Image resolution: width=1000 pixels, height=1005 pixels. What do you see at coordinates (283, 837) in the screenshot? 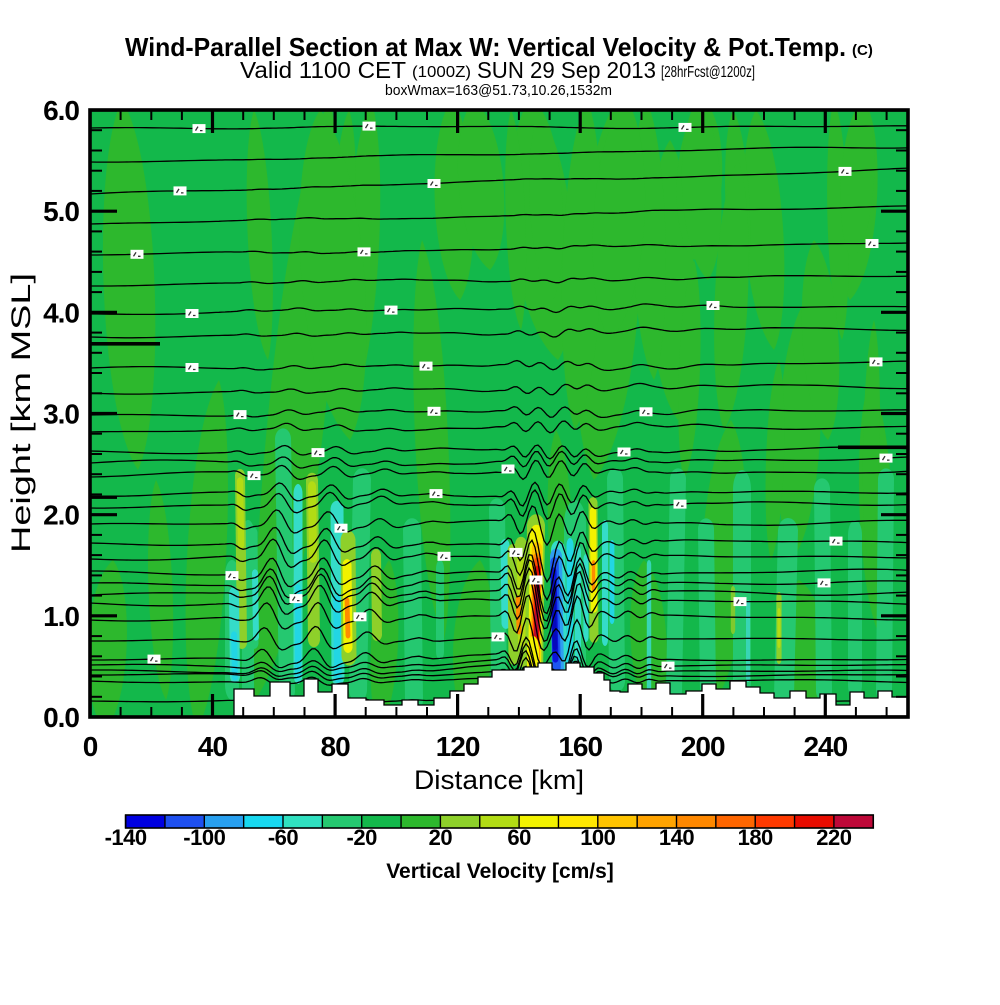
I see `svg-text: -60` at bounding box center [283, 837].